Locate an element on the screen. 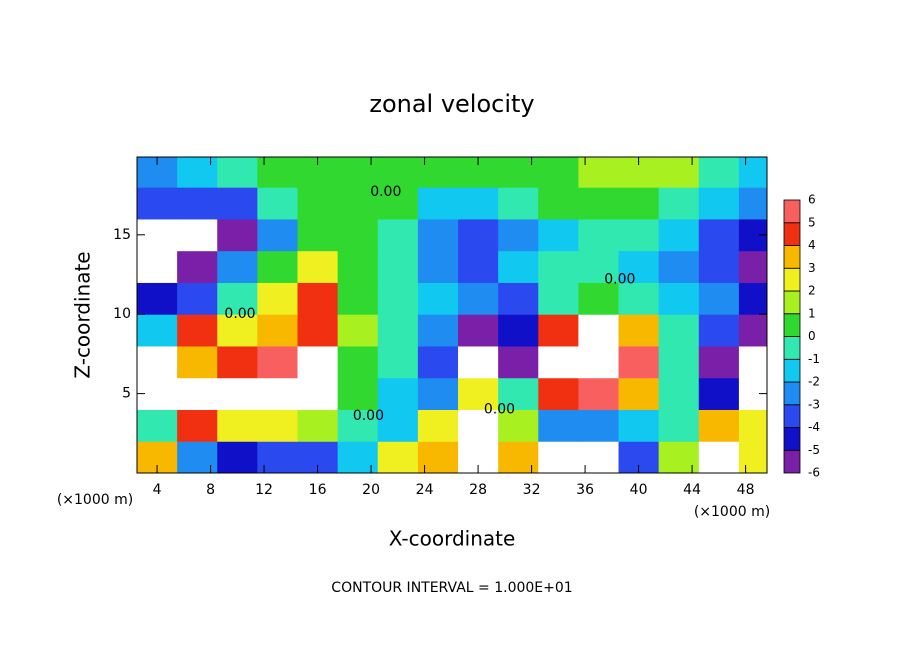 Image resolution: width=904 pixels, height=654 pixels. y-unit: (×1000 m) is located at coordinates (95, 500).